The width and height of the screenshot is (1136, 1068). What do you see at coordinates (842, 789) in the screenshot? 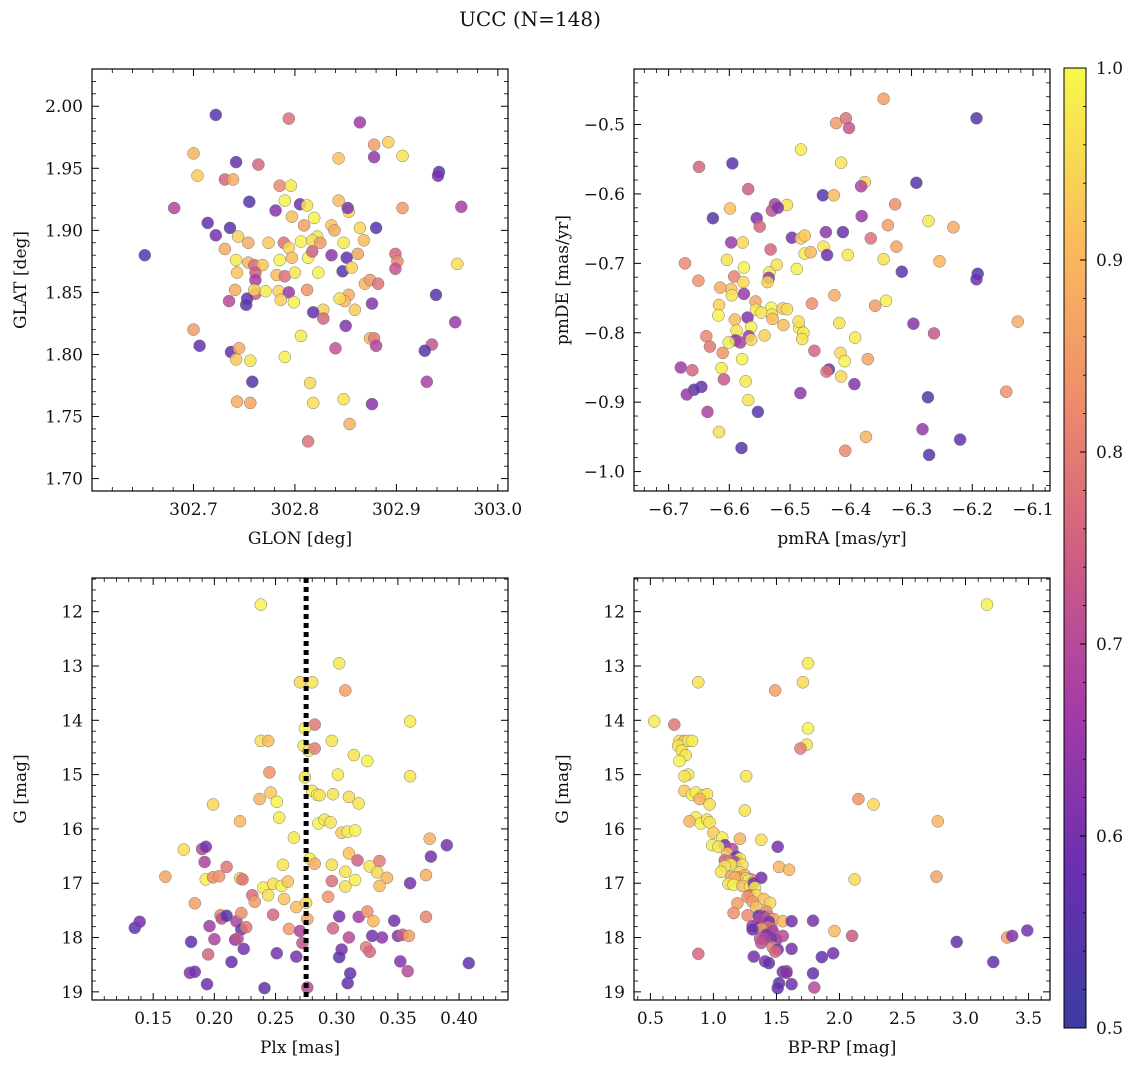
I see `axes-frame` at bounding box center [842, 789].